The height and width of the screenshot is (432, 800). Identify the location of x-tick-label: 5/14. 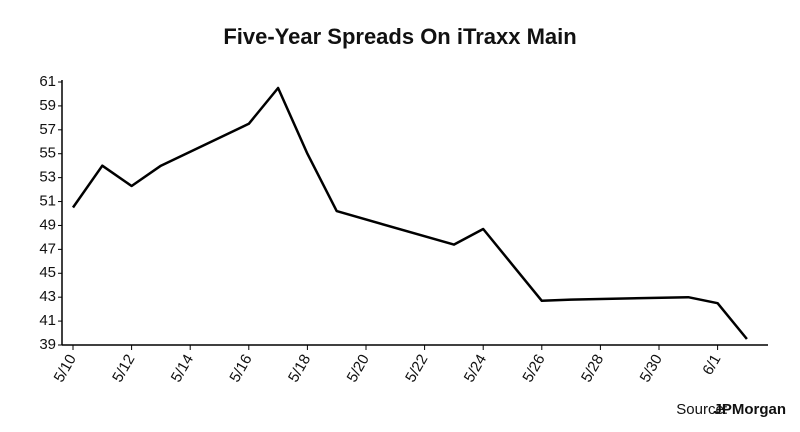
(182, 368).